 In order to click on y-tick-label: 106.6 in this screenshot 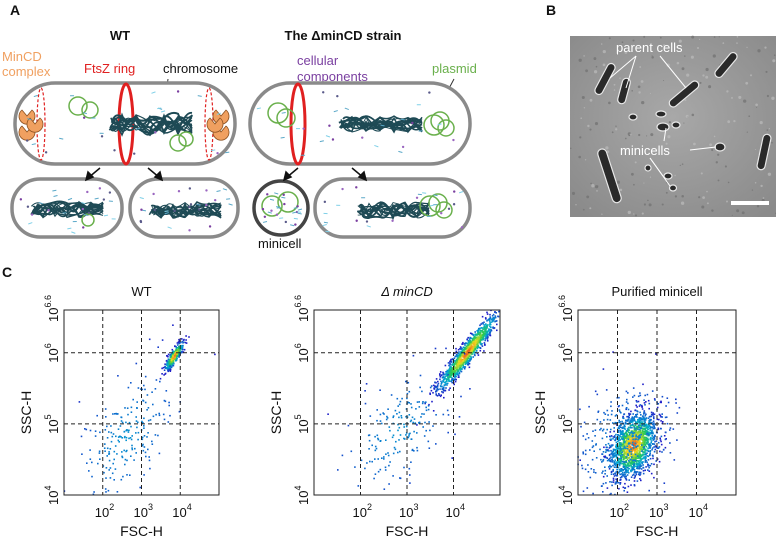, I will do `click(566, 308)`.